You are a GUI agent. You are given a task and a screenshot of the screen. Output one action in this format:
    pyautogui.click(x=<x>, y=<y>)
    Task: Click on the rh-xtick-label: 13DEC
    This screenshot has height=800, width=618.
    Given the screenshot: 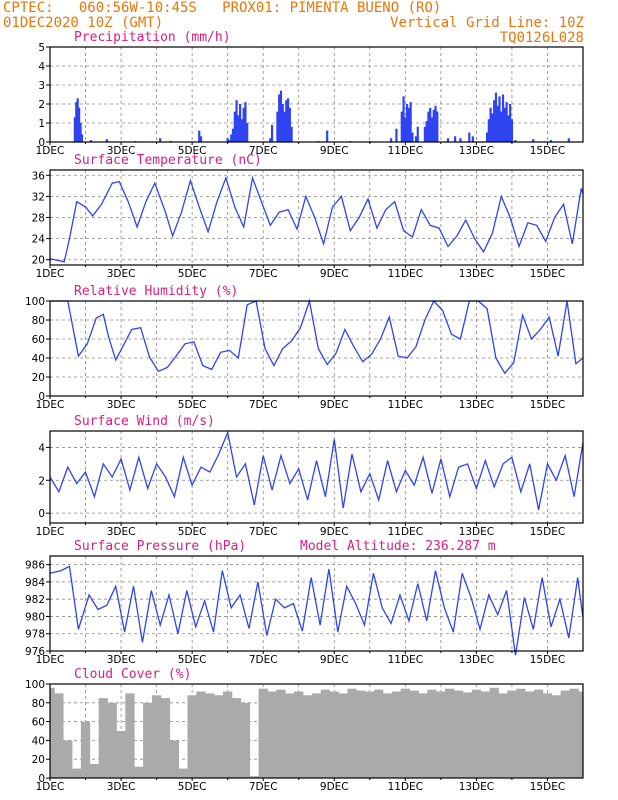 What is the action you would take?
    pyautogui.click(x=476, y=405)
    